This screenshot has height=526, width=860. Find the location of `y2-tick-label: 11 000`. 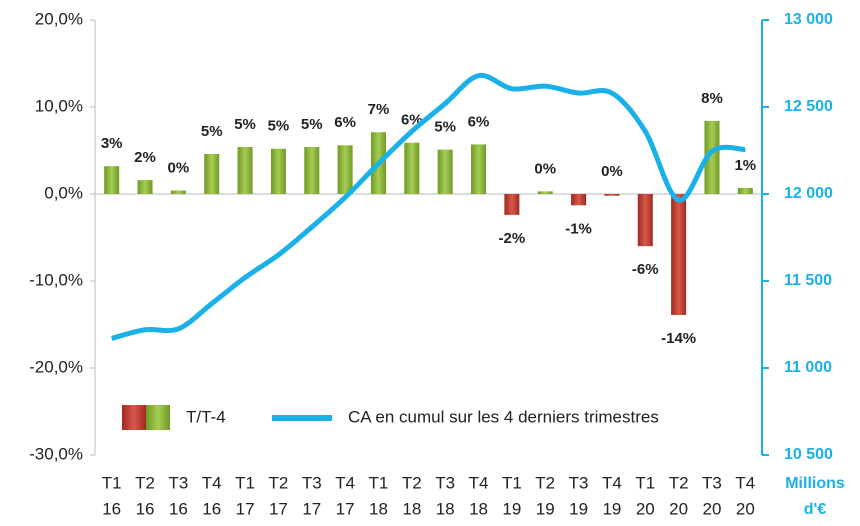

y2-tick-label: 11 000 is located at coordinates (808, 367).